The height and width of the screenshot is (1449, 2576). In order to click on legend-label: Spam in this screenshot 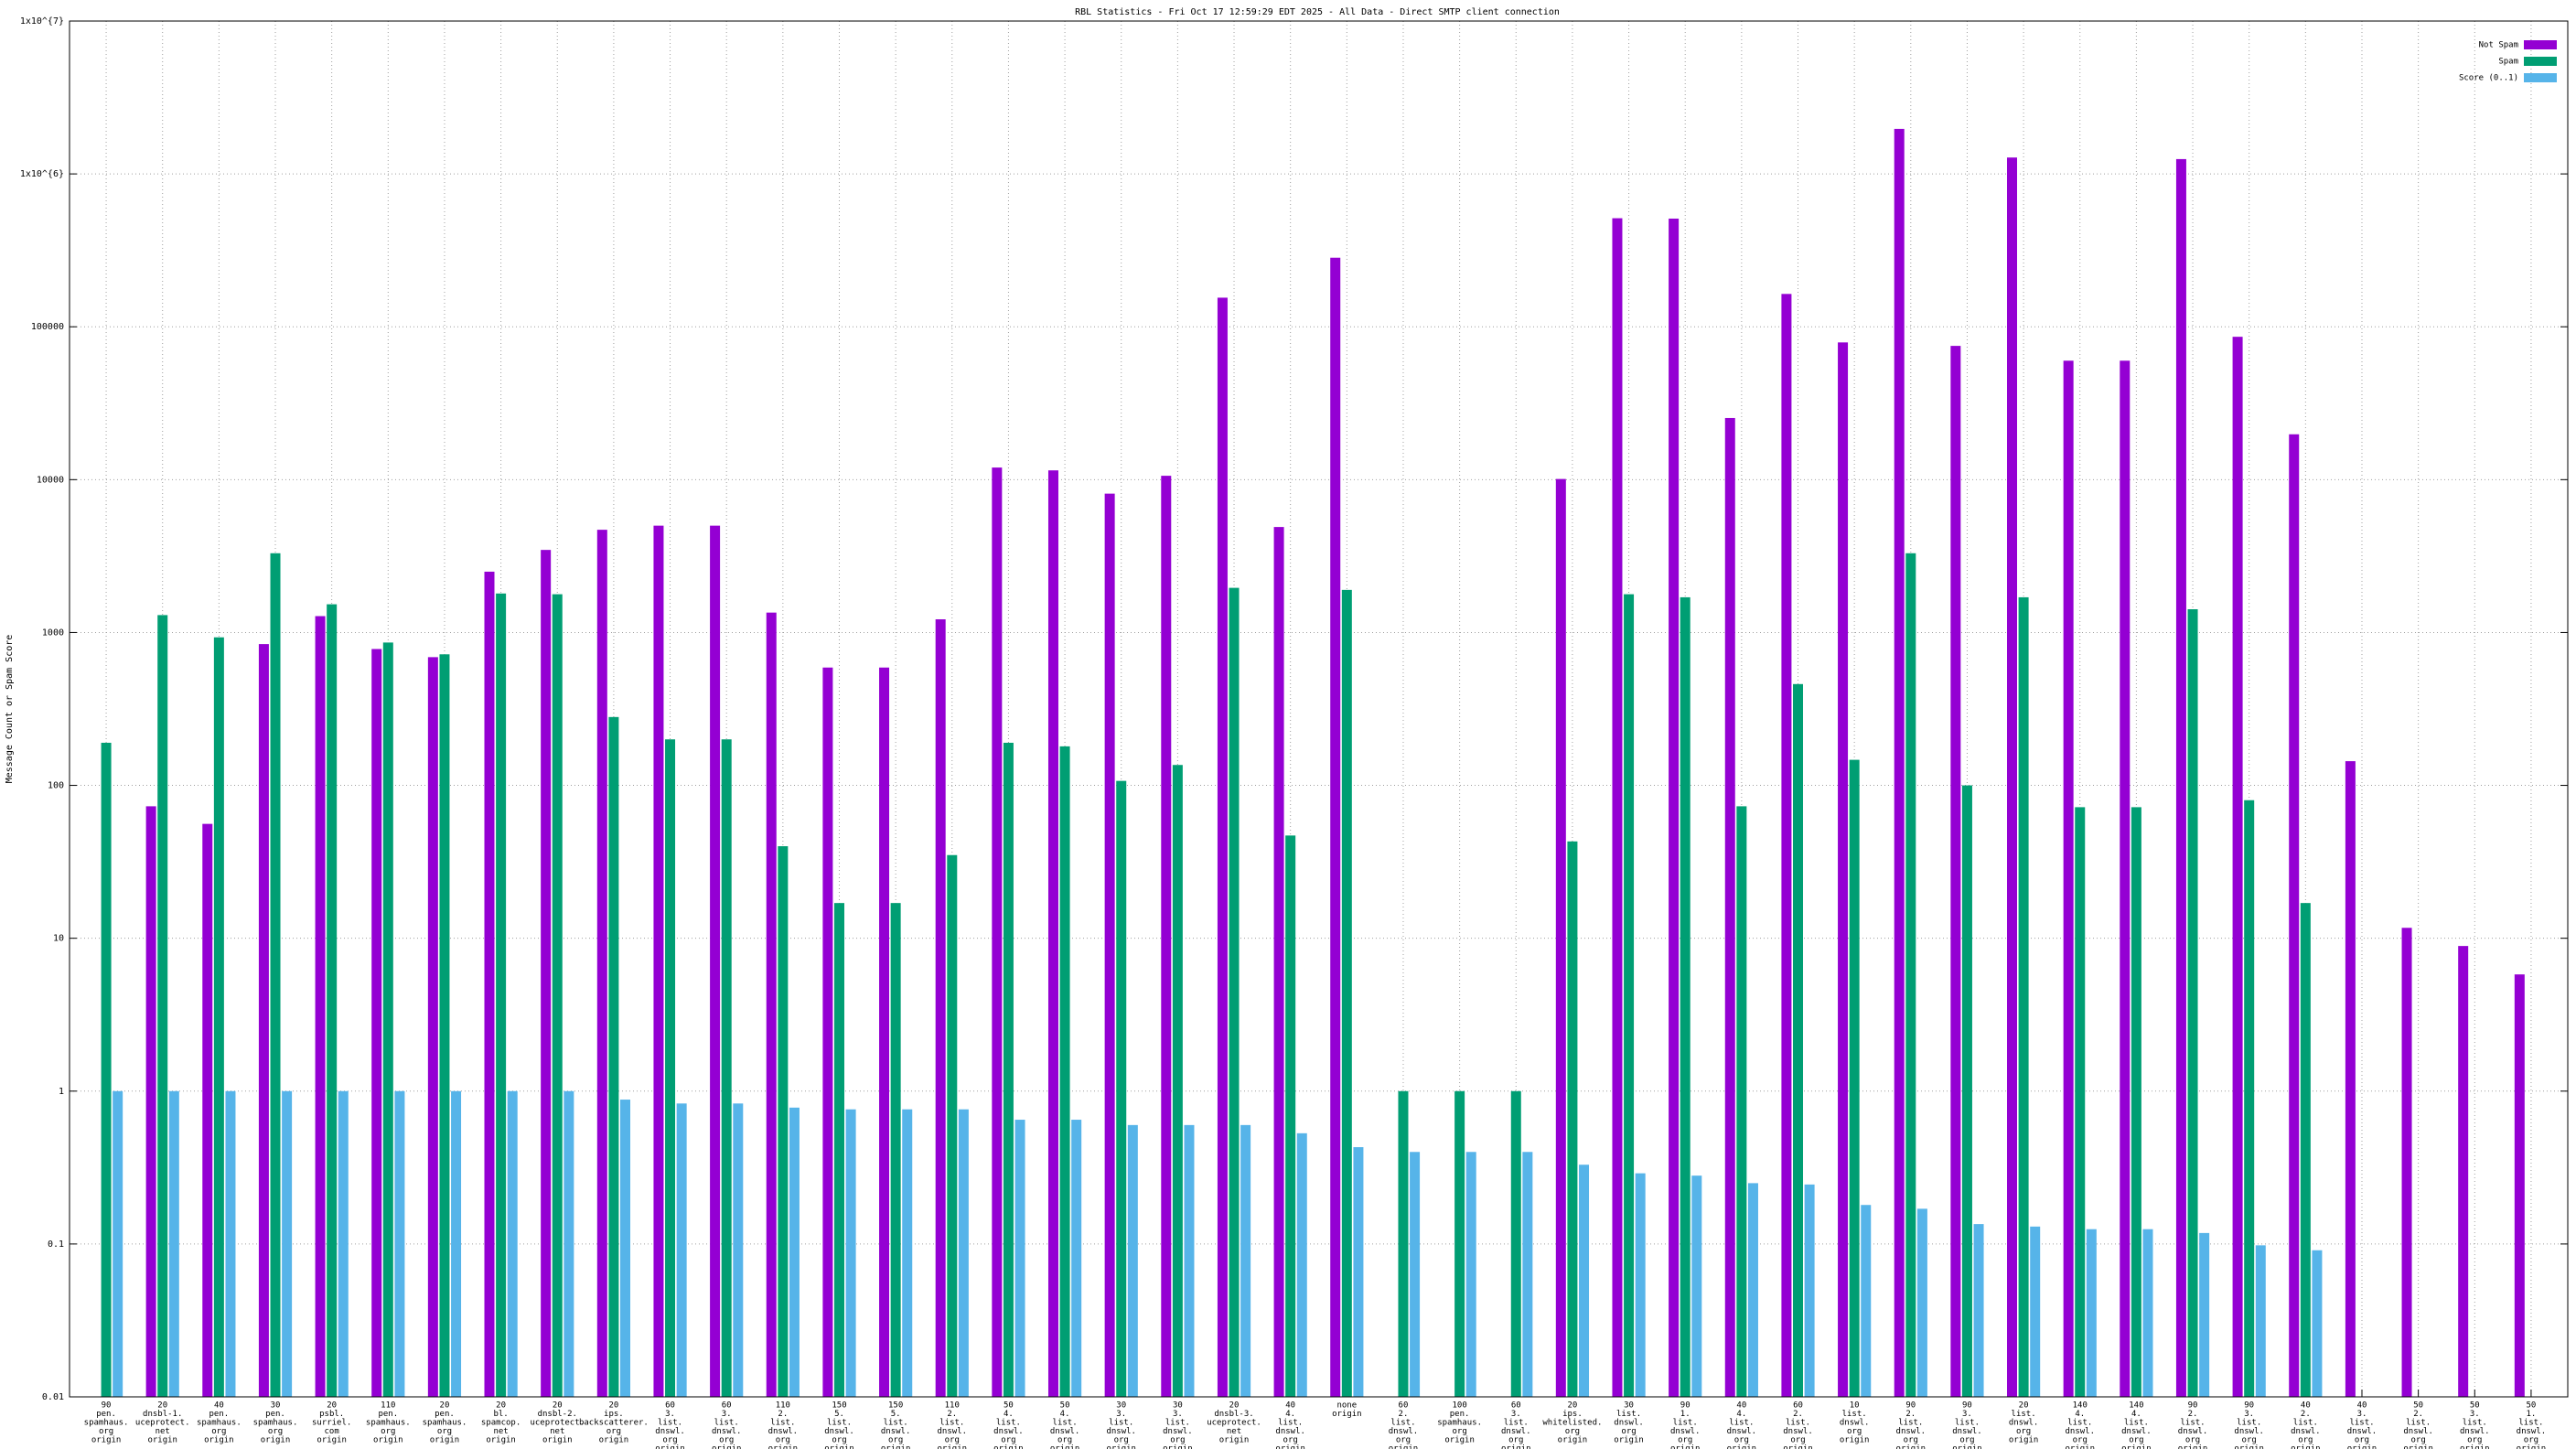, I will do `click(2508, 62)`.